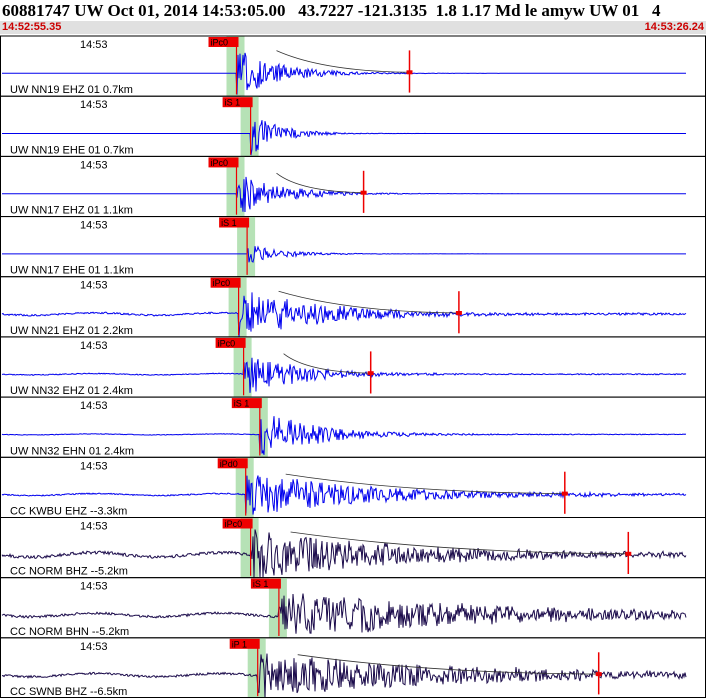 The height and width of the screenshot is (698, 706). What do you see at coordinates (68, 512) in the screenshot?
I see `station-label: CC KWBU EHZ --3.3km` at bounding box center [68, 512].